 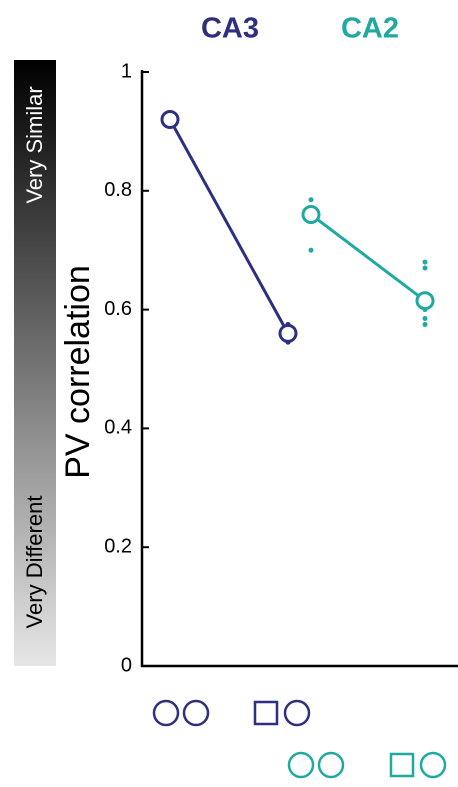 What do you see at coordinates (35, 363) in the screenshot?
I see `similarity-gradient` at bounding box center [35, 363].